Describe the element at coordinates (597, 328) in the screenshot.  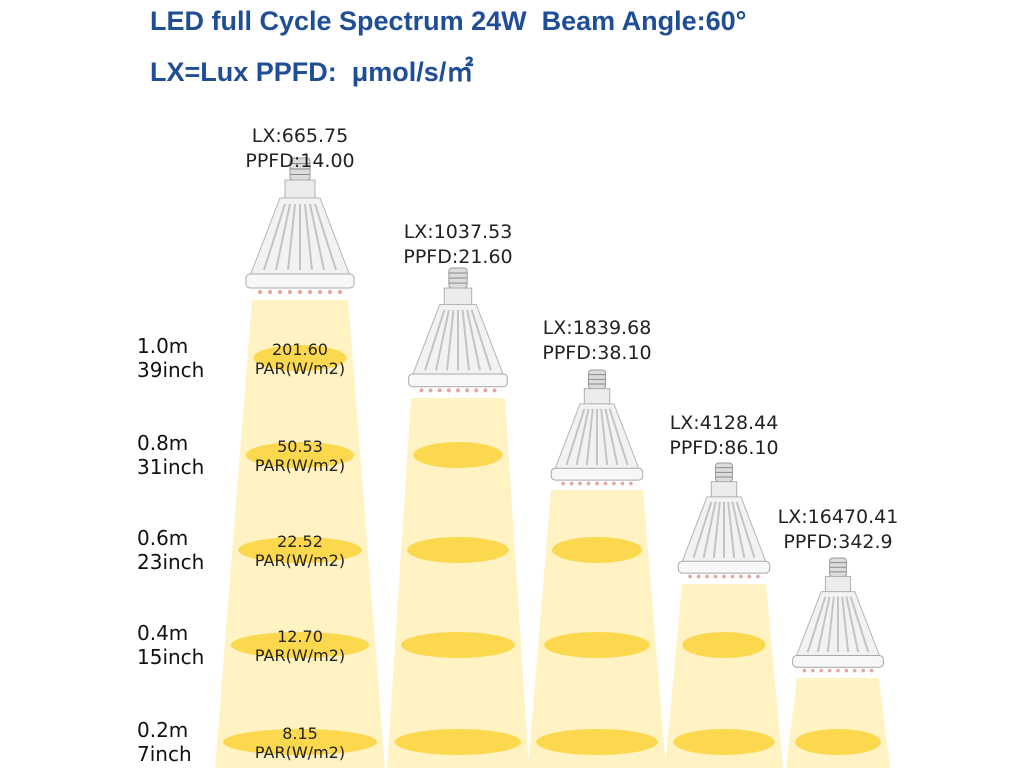
I see `lux-label: LX:1839.68` at that location.